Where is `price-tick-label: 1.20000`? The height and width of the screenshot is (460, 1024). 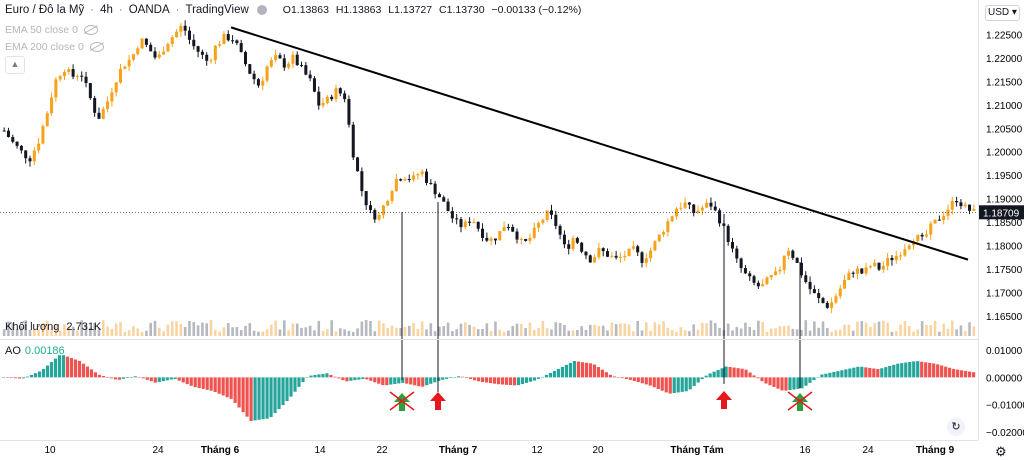
price-tick-label: 1.20000 is located at coordinates (1004, 153).